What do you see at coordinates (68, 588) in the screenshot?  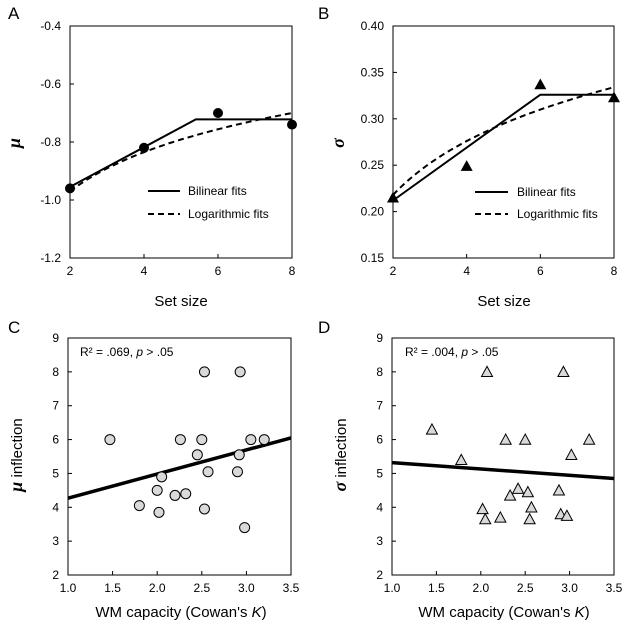 I see `x-tick-label: 1.0` at bounding box center [68, 588].